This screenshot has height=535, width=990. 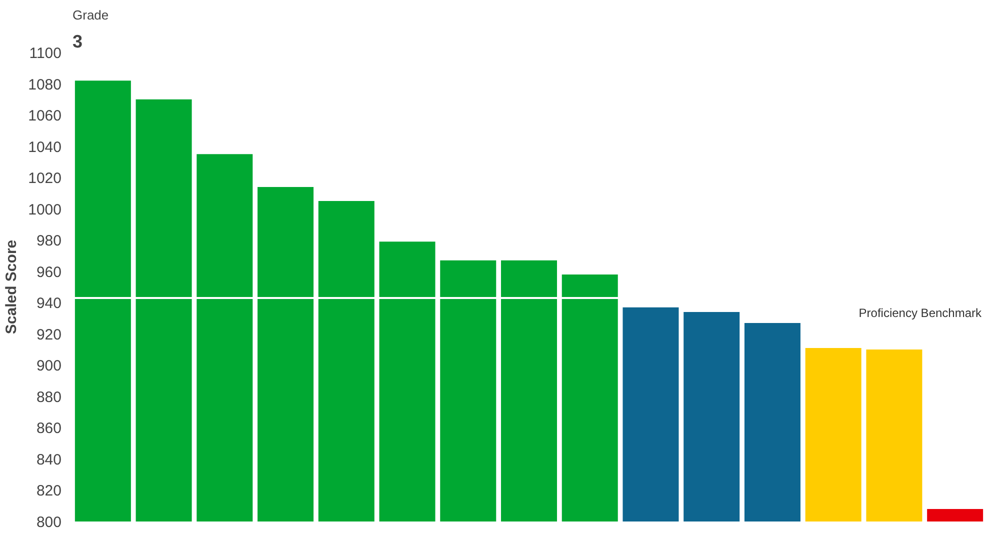 I want to click on y-tick-label: 1080, so click(x=45, y=85).